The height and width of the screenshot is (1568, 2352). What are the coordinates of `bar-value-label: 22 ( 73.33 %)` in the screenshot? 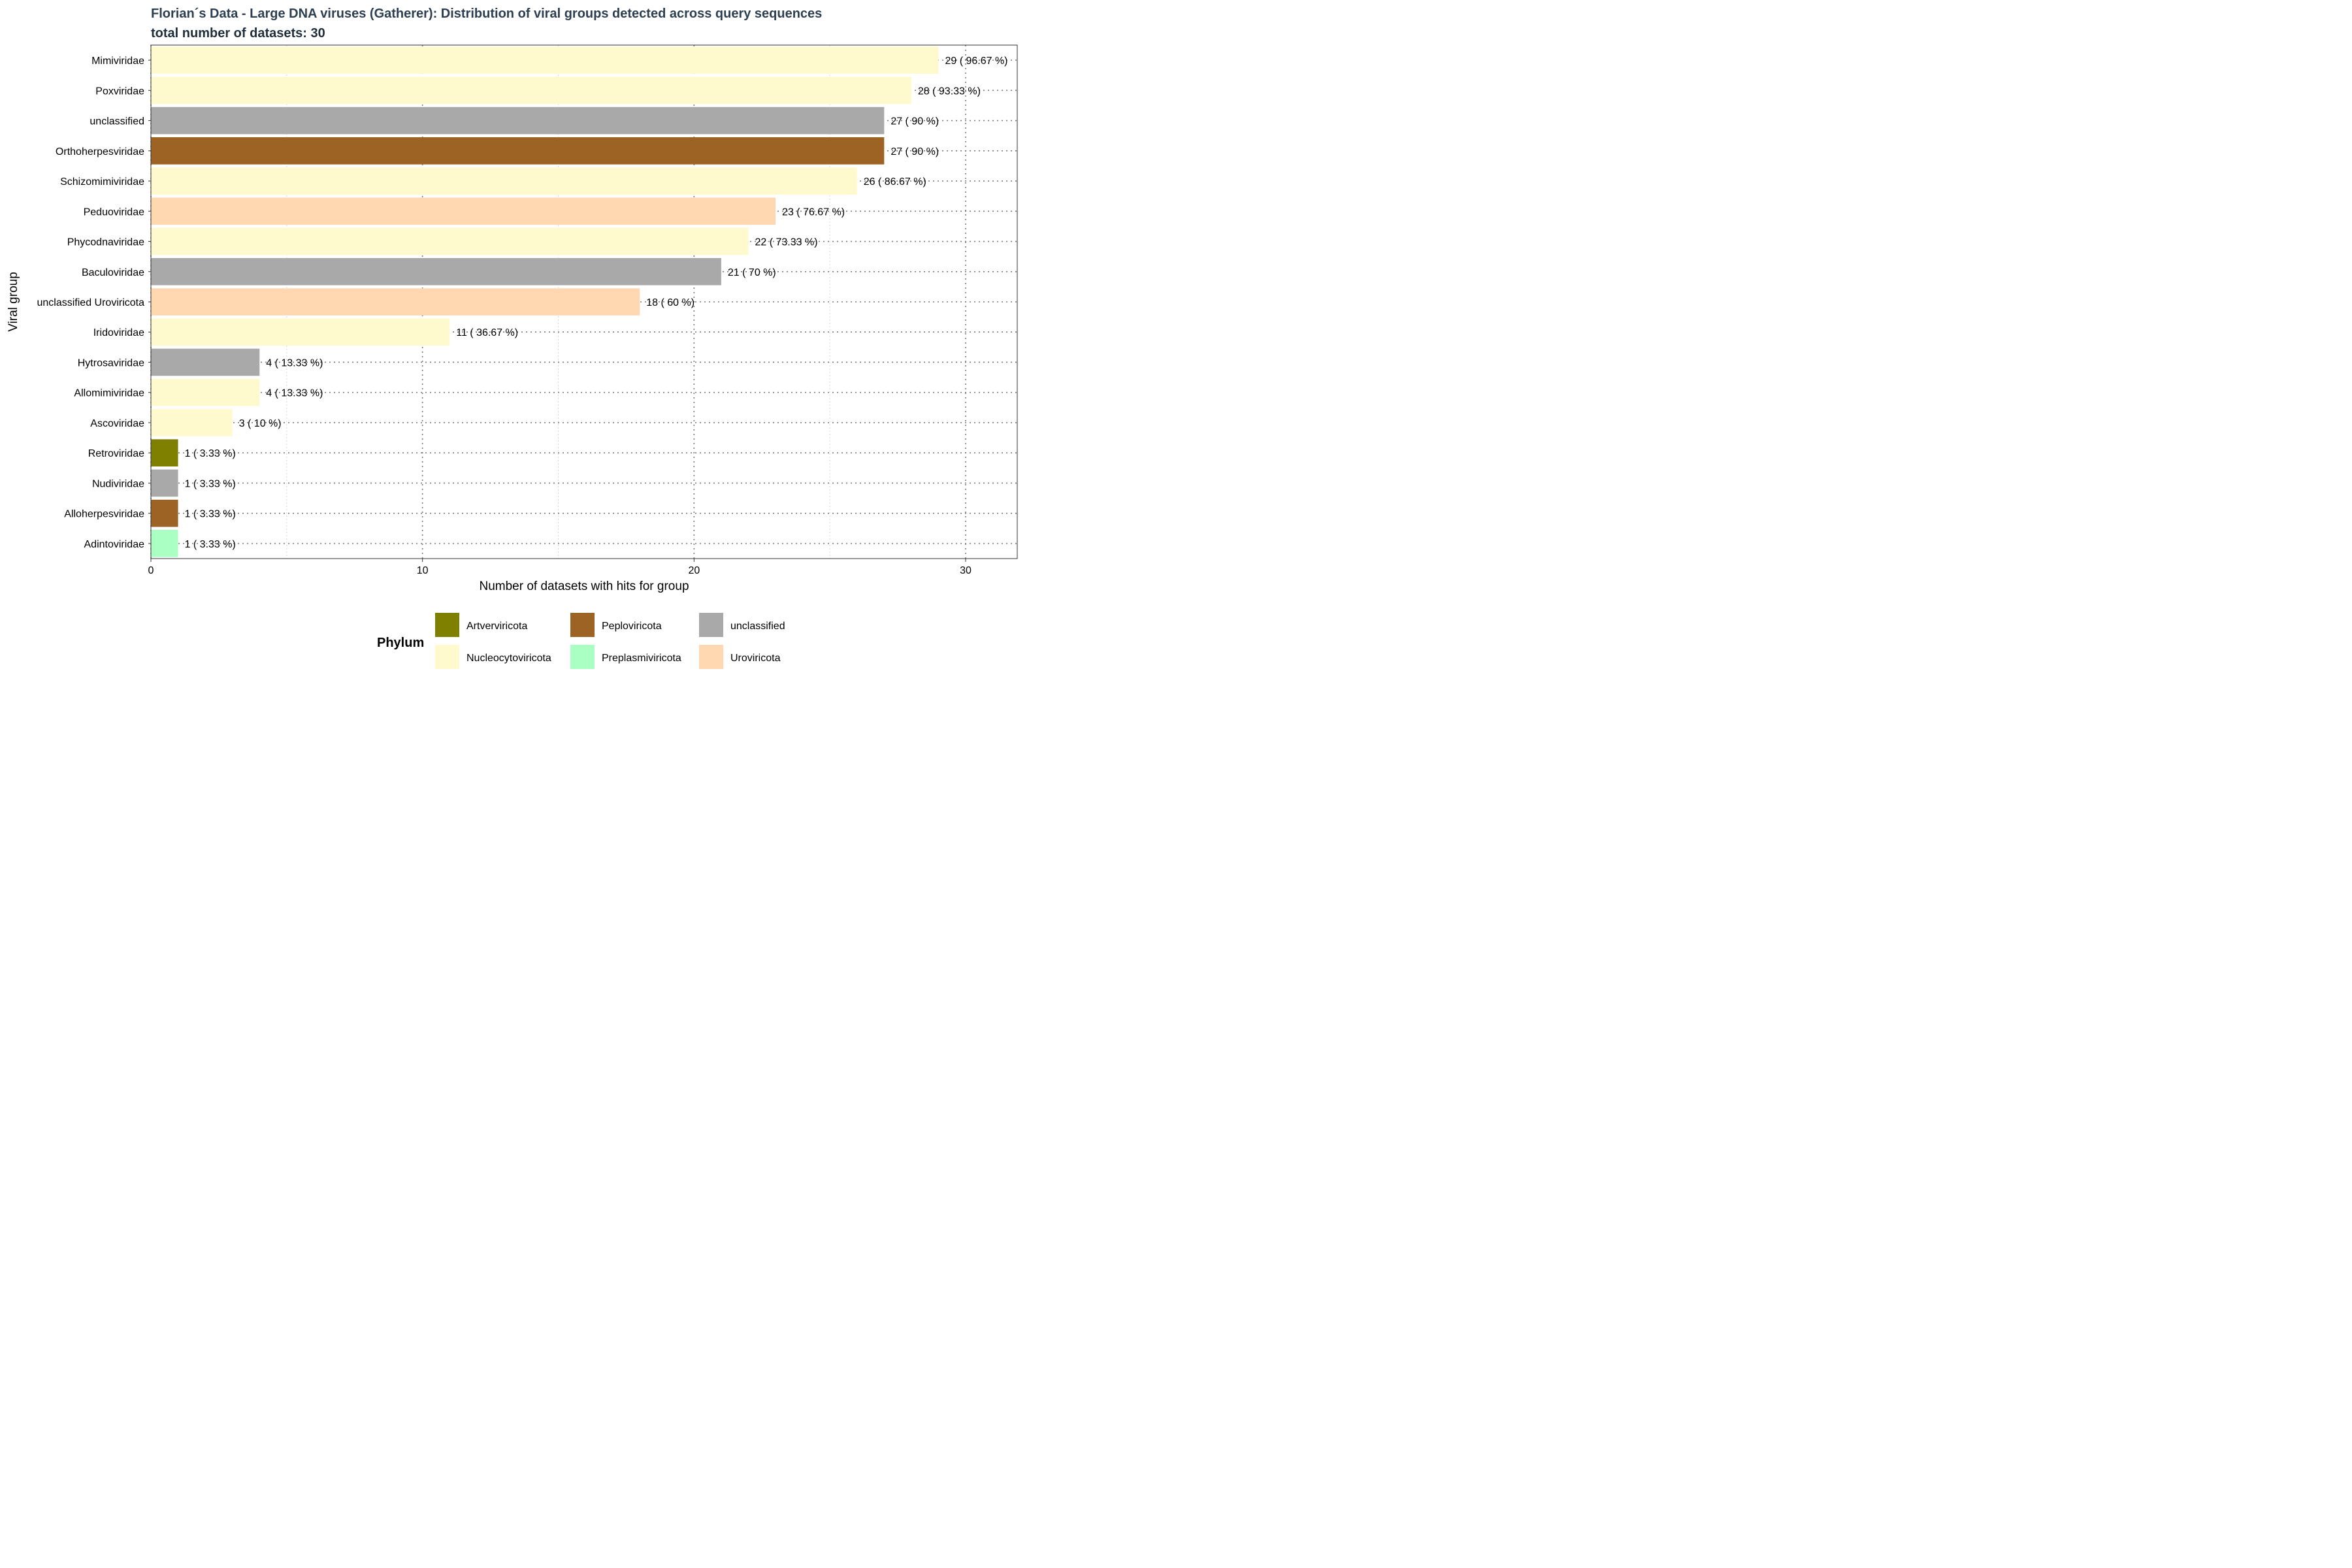 It's located at (786, 242).